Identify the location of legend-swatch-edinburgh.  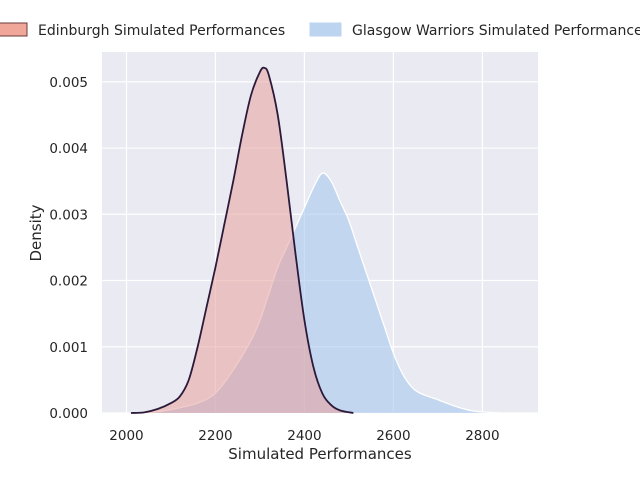
(14, 29).